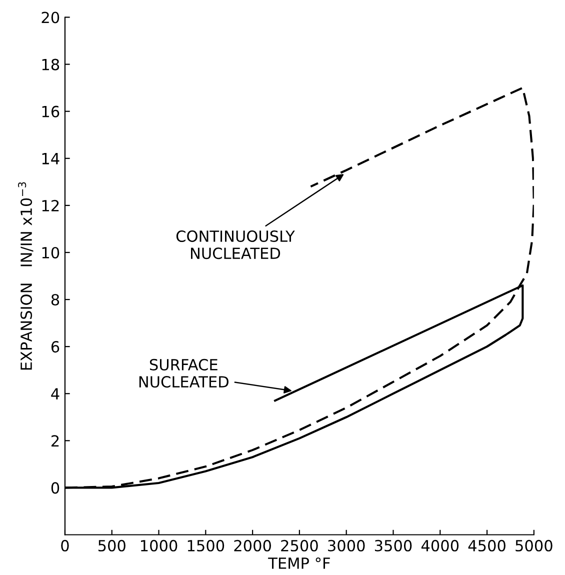 This screenshot has height=575, width=565. I want to click on x-tick-label: 3000, so click(346, 546).